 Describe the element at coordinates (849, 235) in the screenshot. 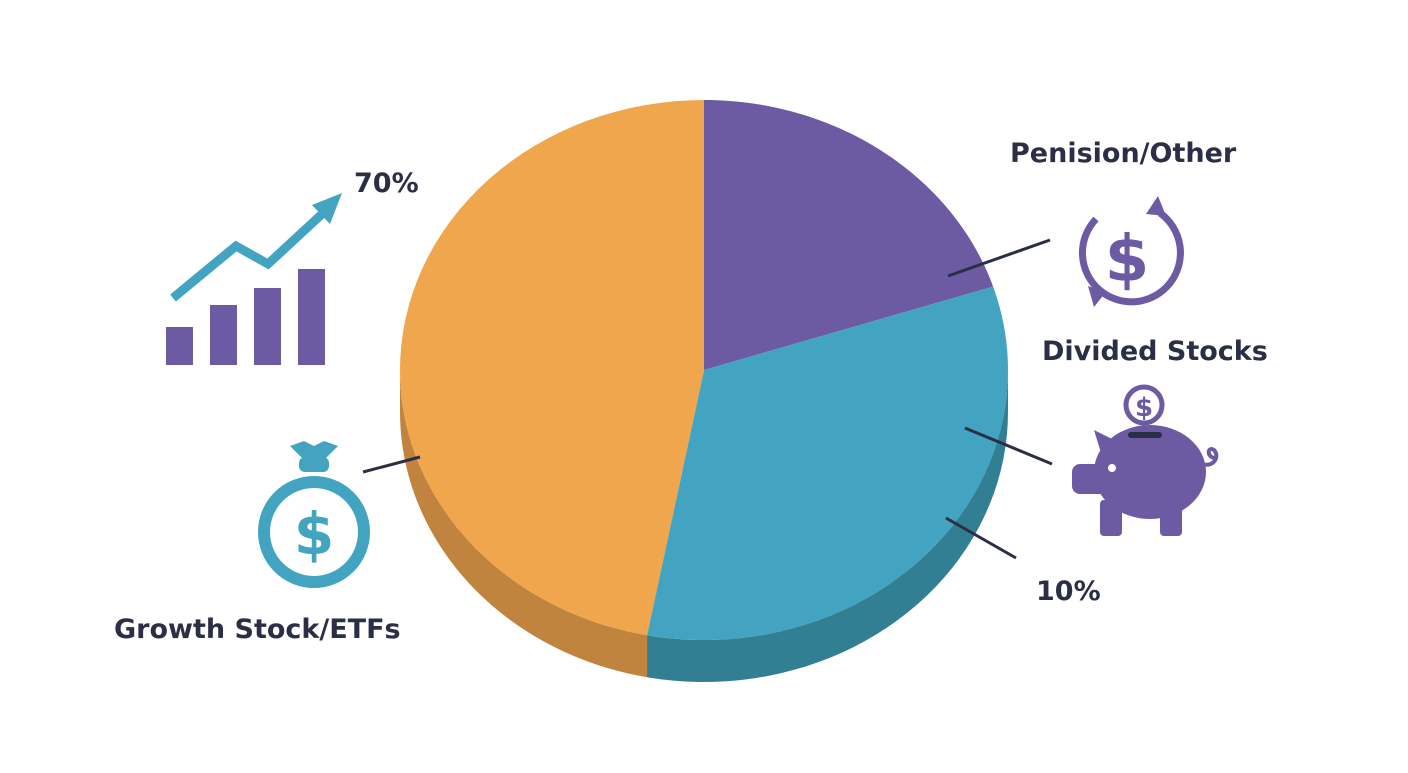

I see `pie-slice-penision-other` at that location.